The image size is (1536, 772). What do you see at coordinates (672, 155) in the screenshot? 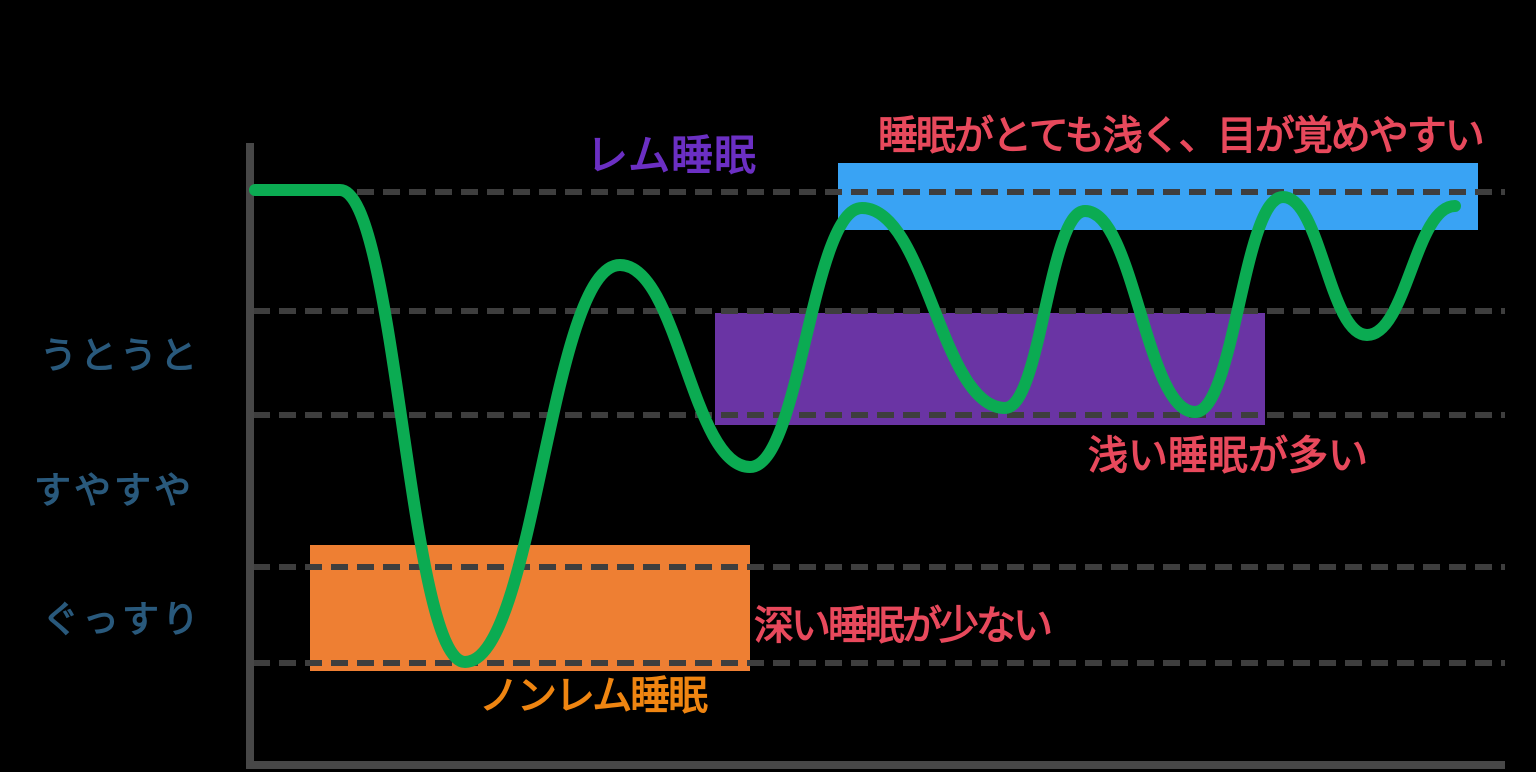
I see `rem-sleep-label: レム睡眠` at bounding box center [672, 155].